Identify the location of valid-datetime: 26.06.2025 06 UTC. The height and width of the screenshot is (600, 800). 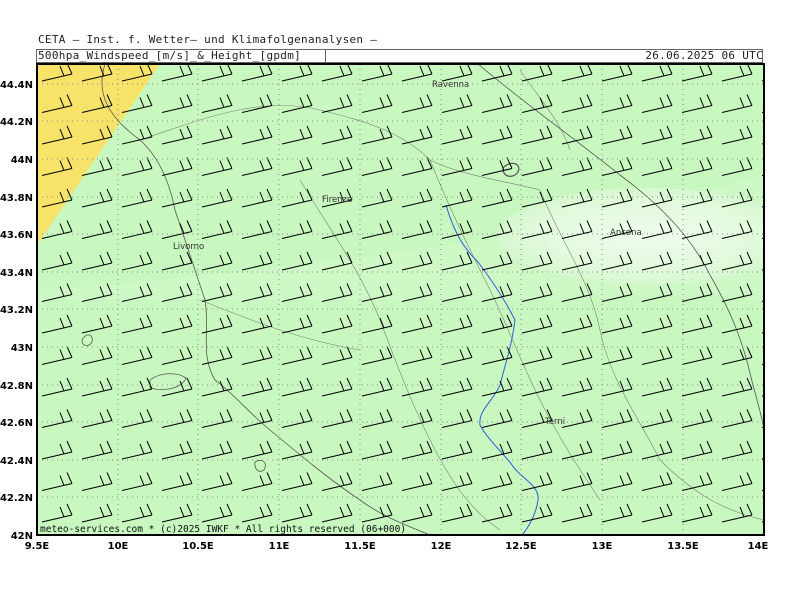
(704, 55).